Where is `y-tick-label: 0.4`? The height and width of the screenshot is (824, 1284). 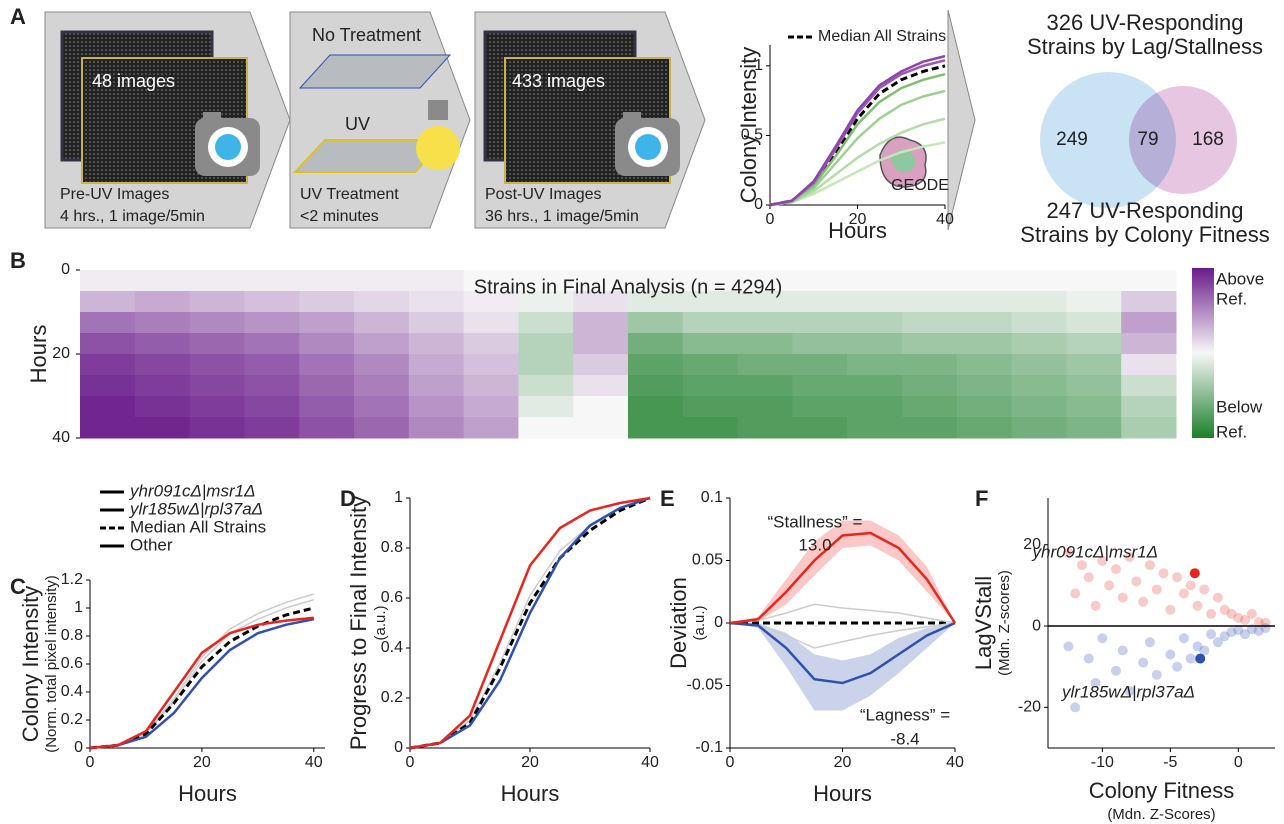 y-tick-label: 0.4 is located at coordinates (392, 647).